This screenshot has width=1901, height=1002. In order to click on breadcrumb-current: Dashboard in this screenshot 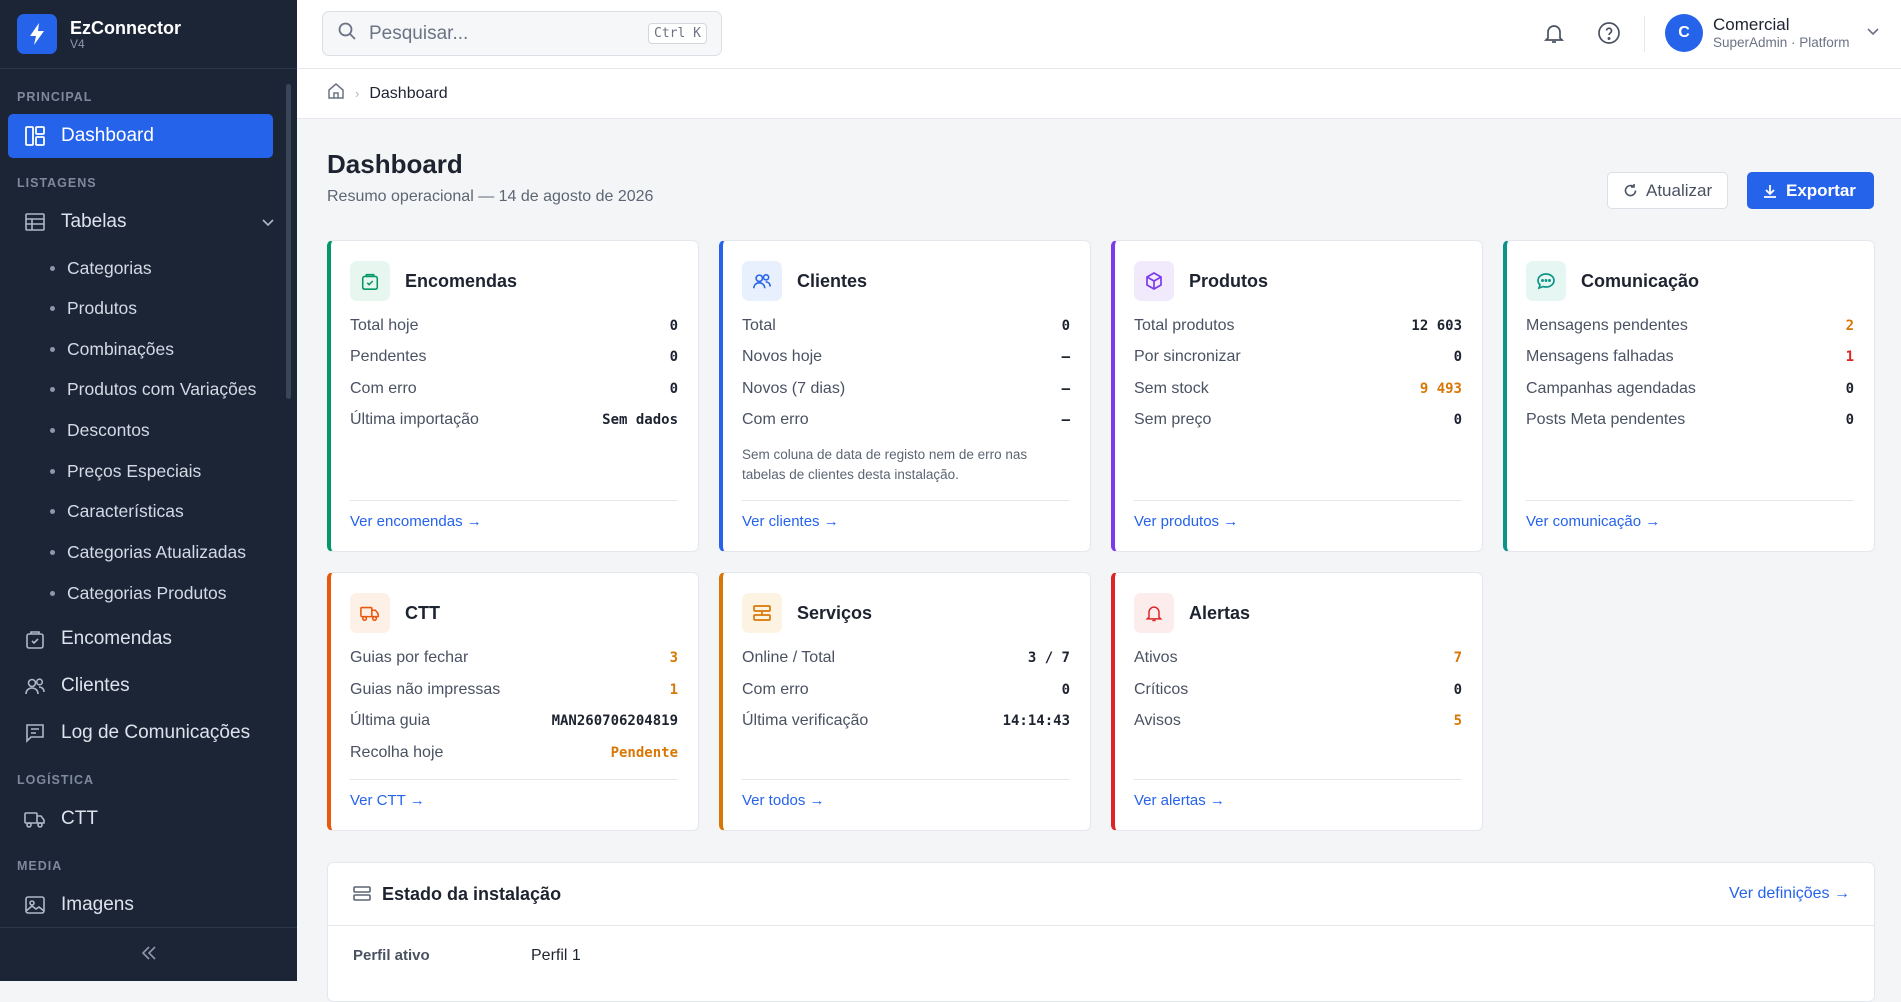, I will do `click(408, 93)`.